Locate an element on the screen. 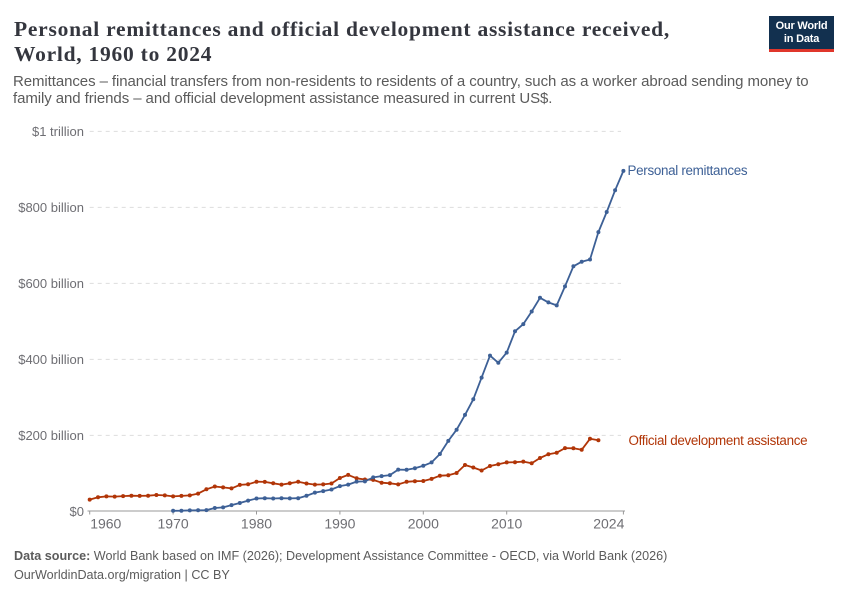 The width and height of the screenshot is (850, 600). svg-text: 2000 is located at coordinates (423, 524).